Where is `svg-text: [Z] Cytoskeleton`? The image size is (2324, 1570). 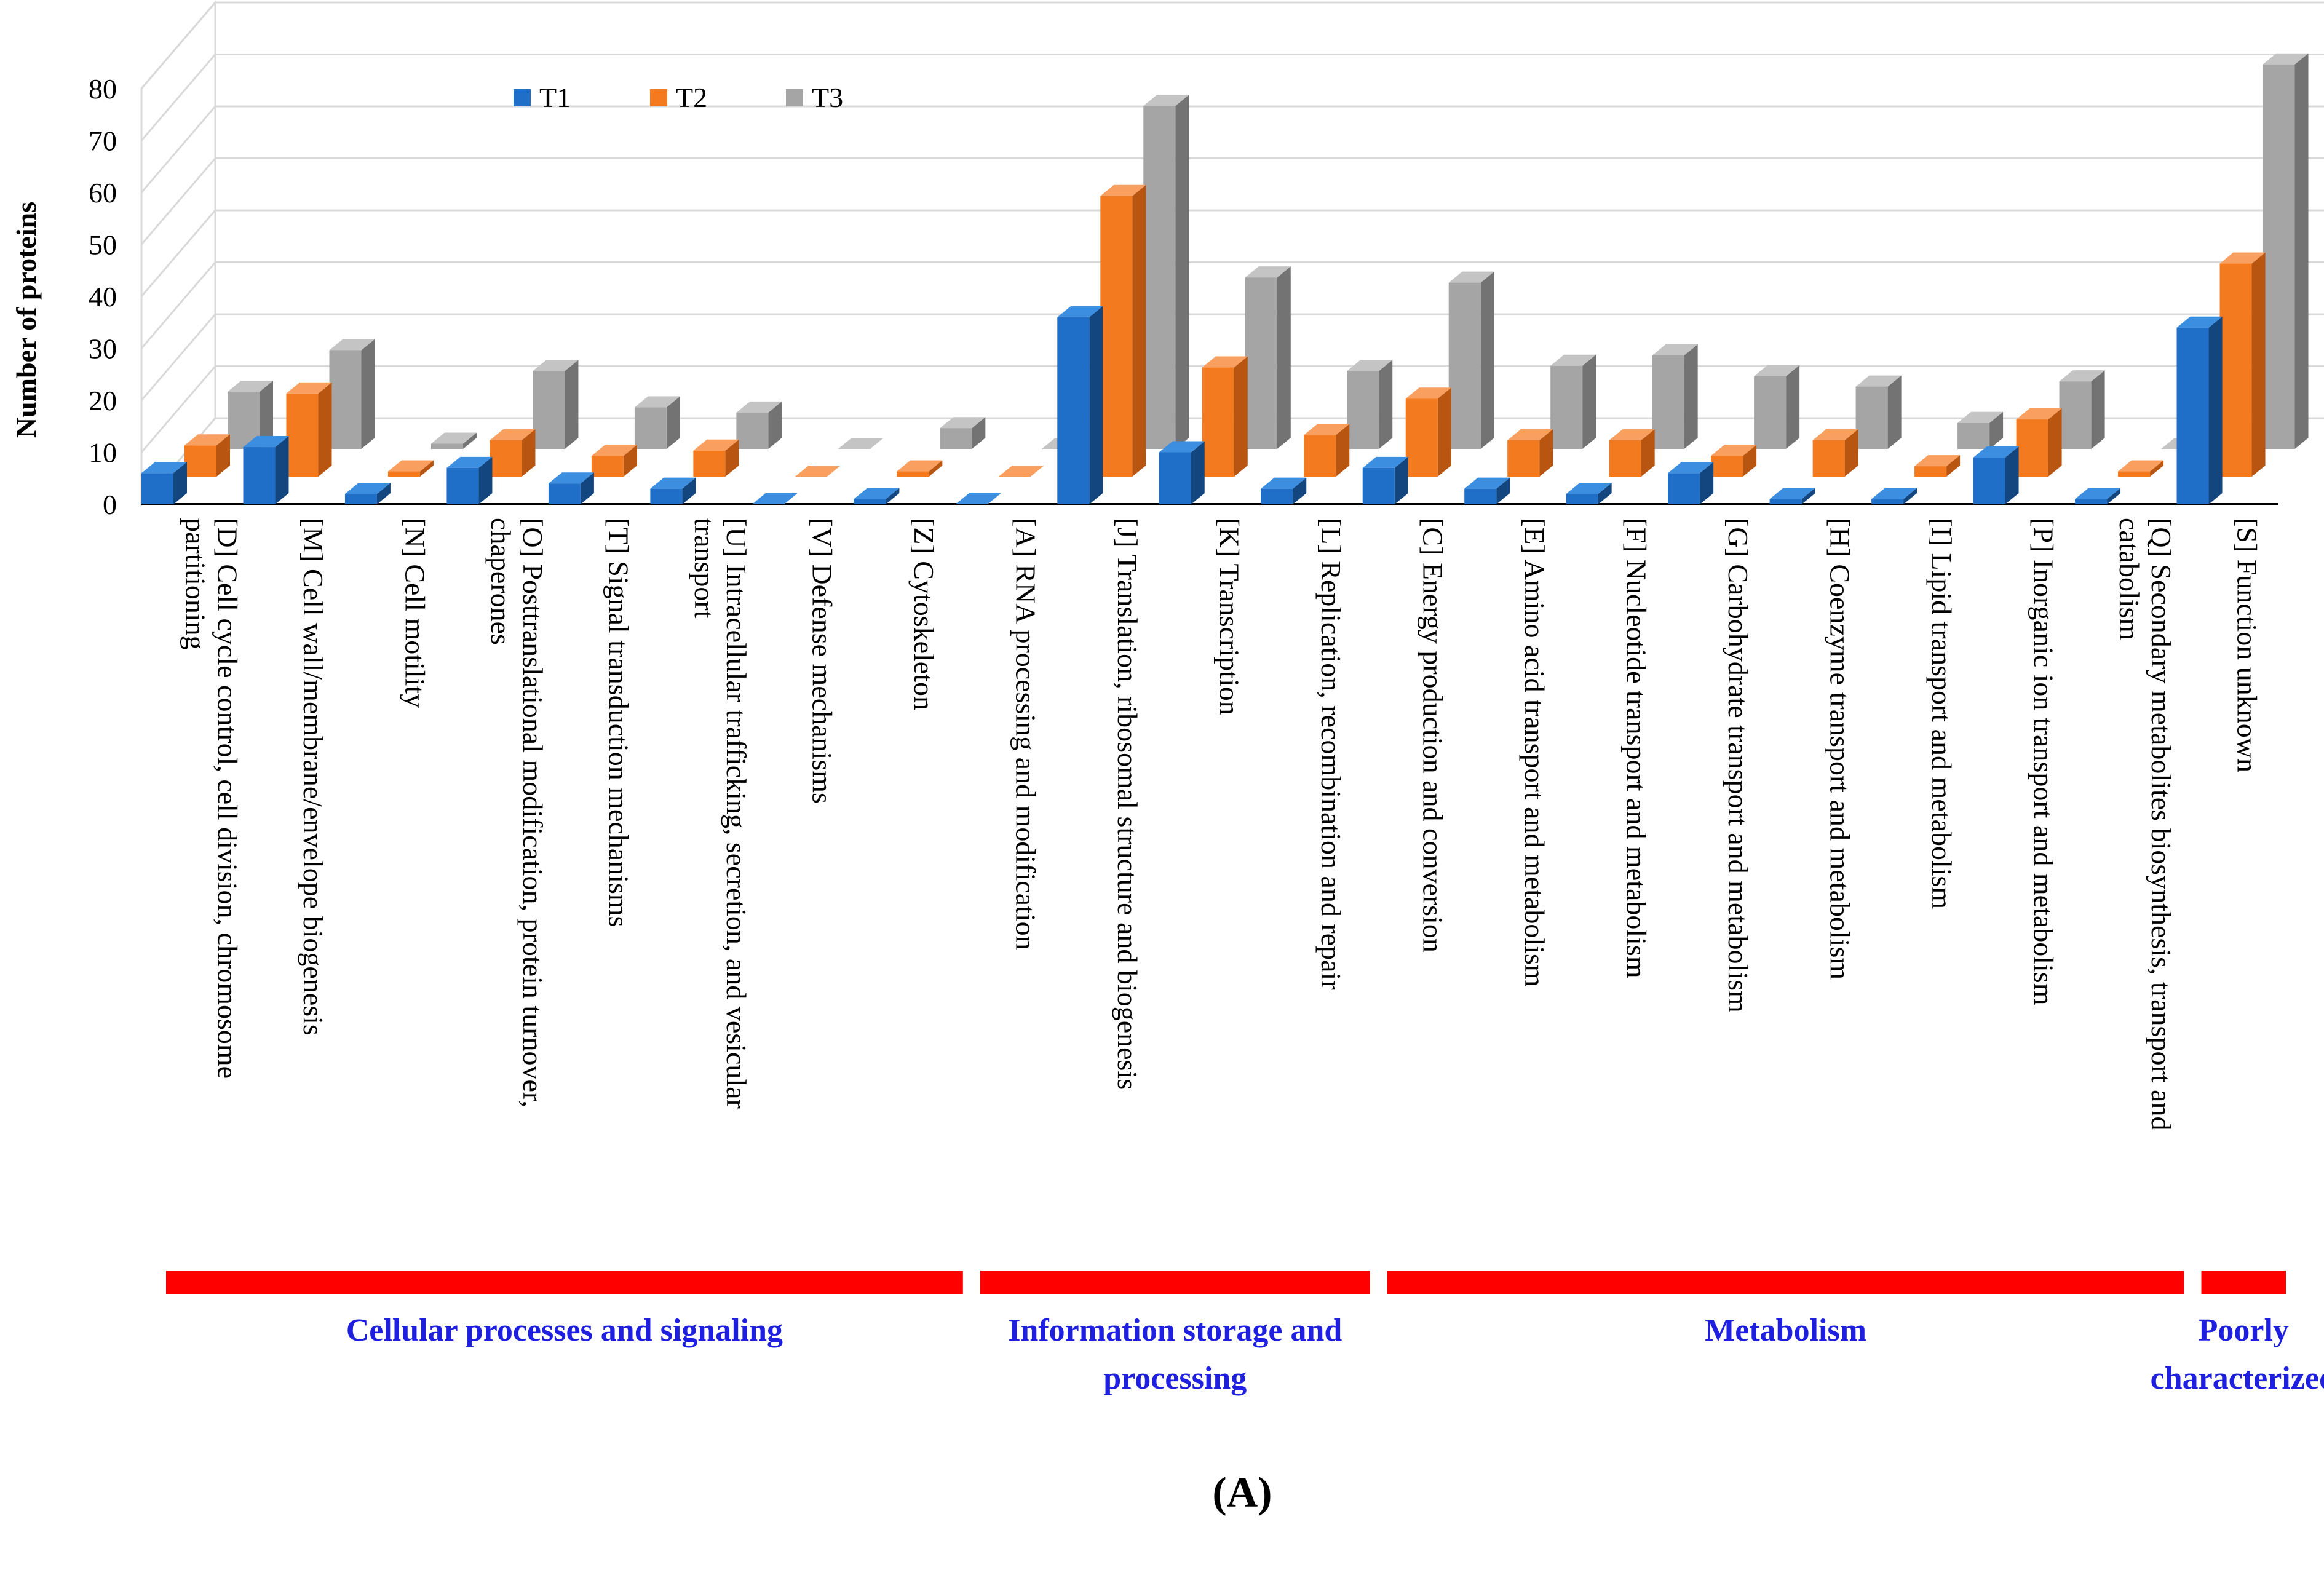 svg-text: [Z] Cytoskeleton is located at coordinates (924, 614).